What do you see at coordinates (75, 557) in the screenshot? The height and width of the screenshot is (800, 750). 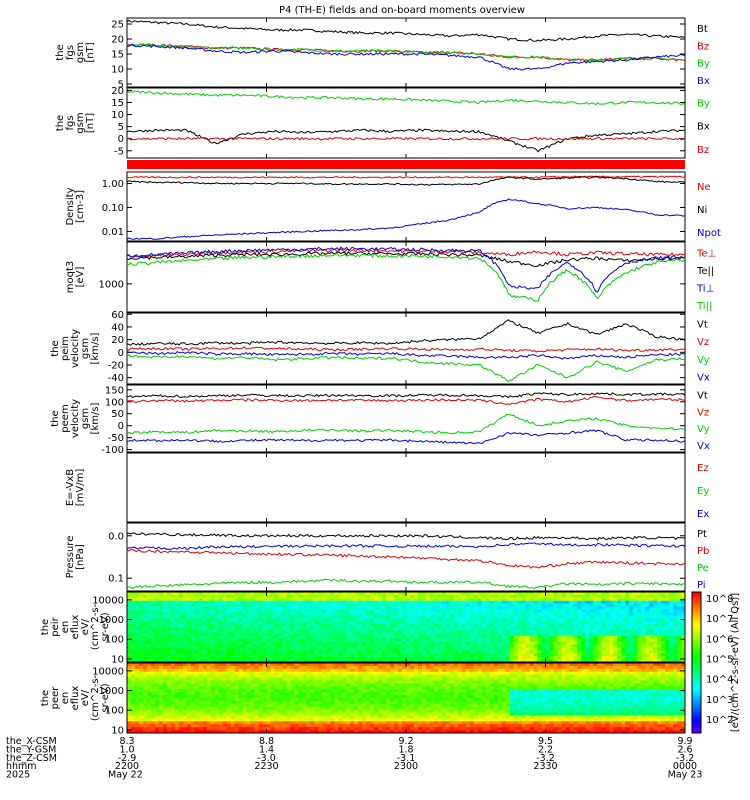 I see `y-axis-label: Pressure [nPa]` at bounding box center [75, 557].